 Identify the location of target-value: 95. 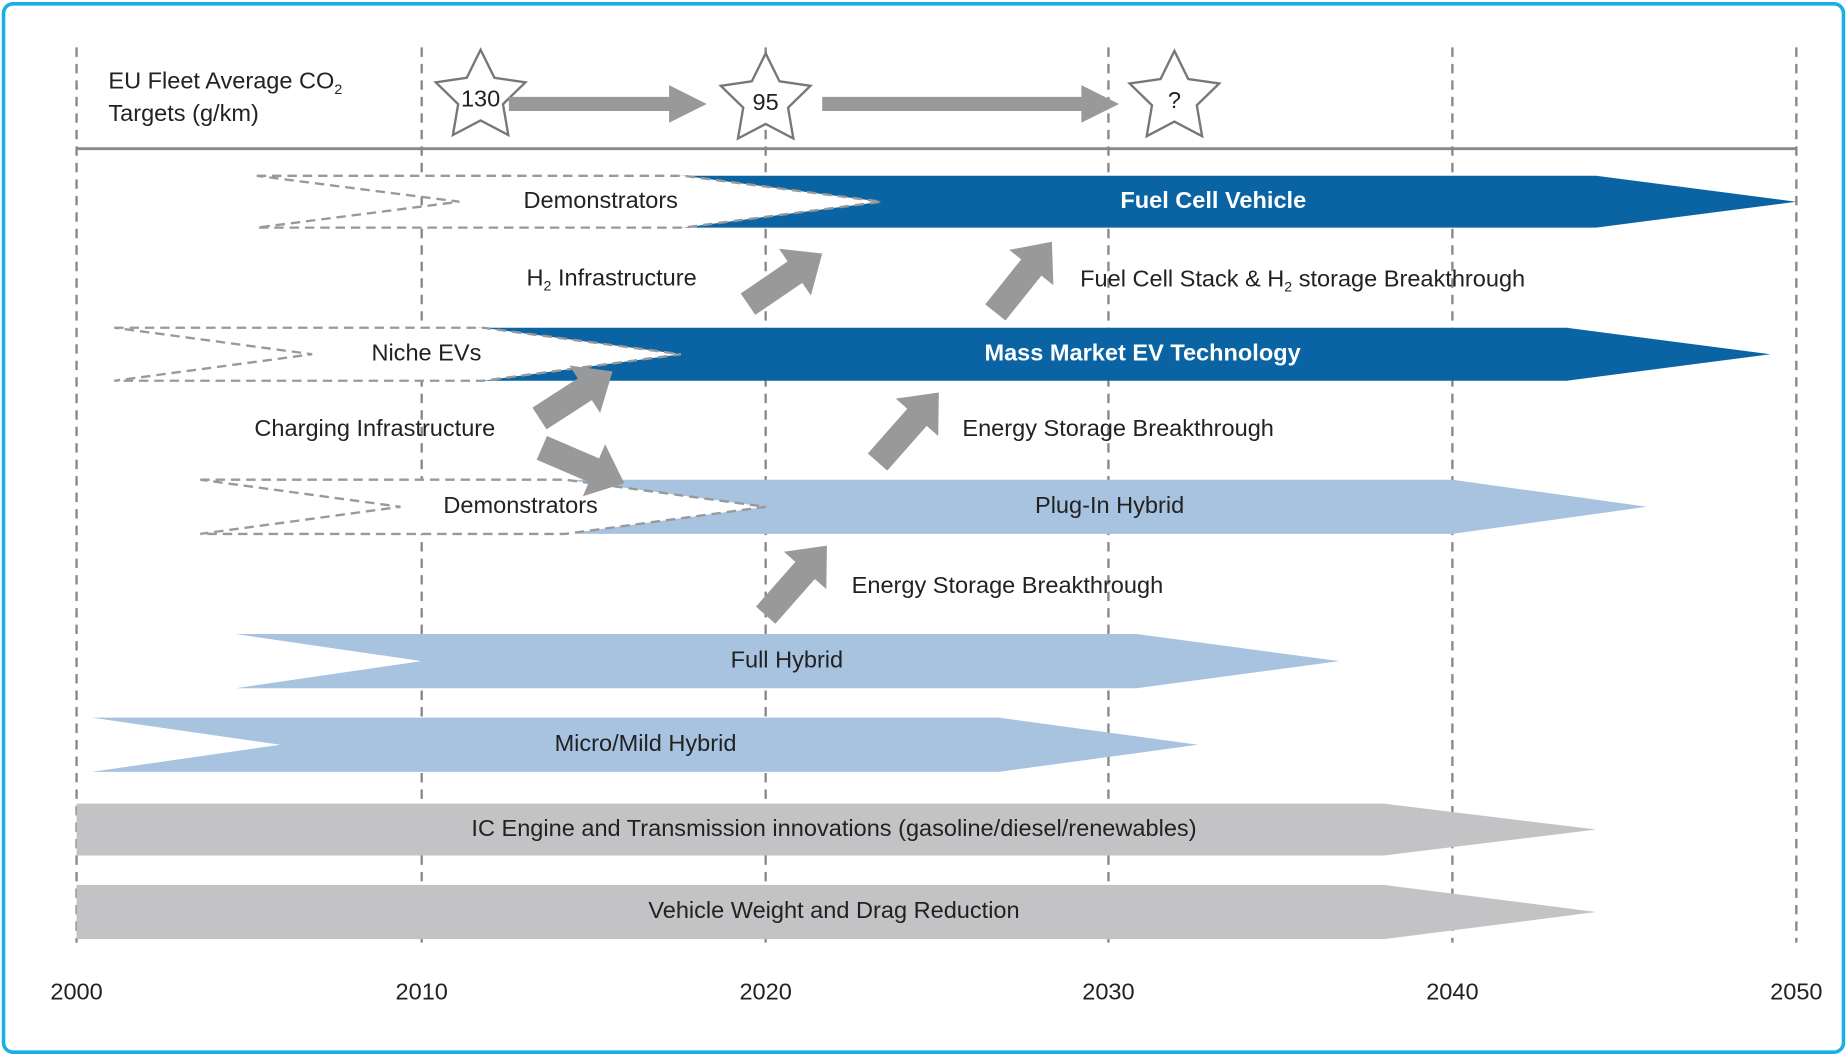
(766, 102).